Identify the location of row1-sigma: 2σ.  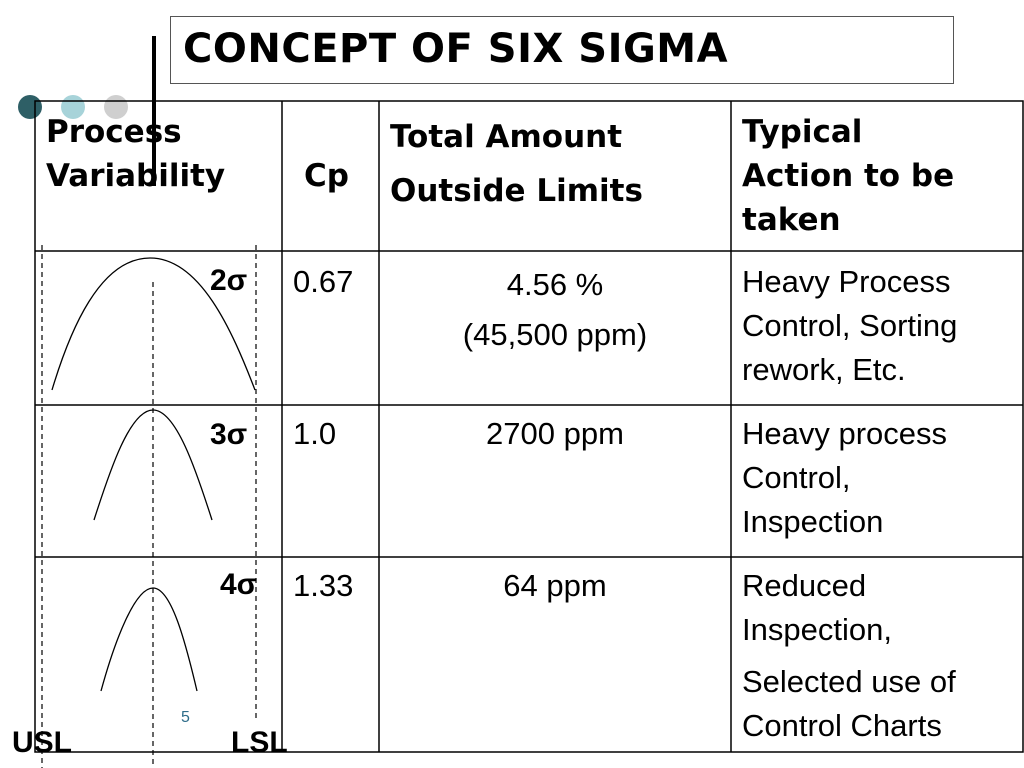
(229, 280).